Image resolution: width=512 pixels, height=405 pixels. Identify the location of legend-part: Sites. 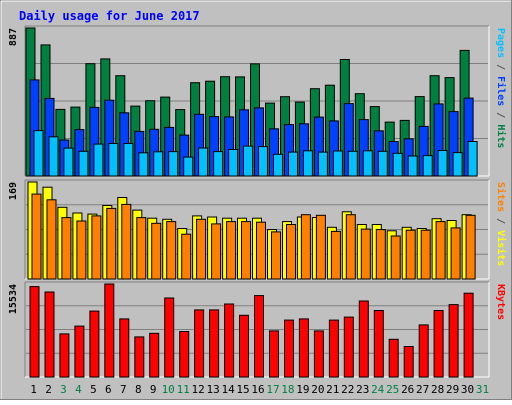
(501, 197).